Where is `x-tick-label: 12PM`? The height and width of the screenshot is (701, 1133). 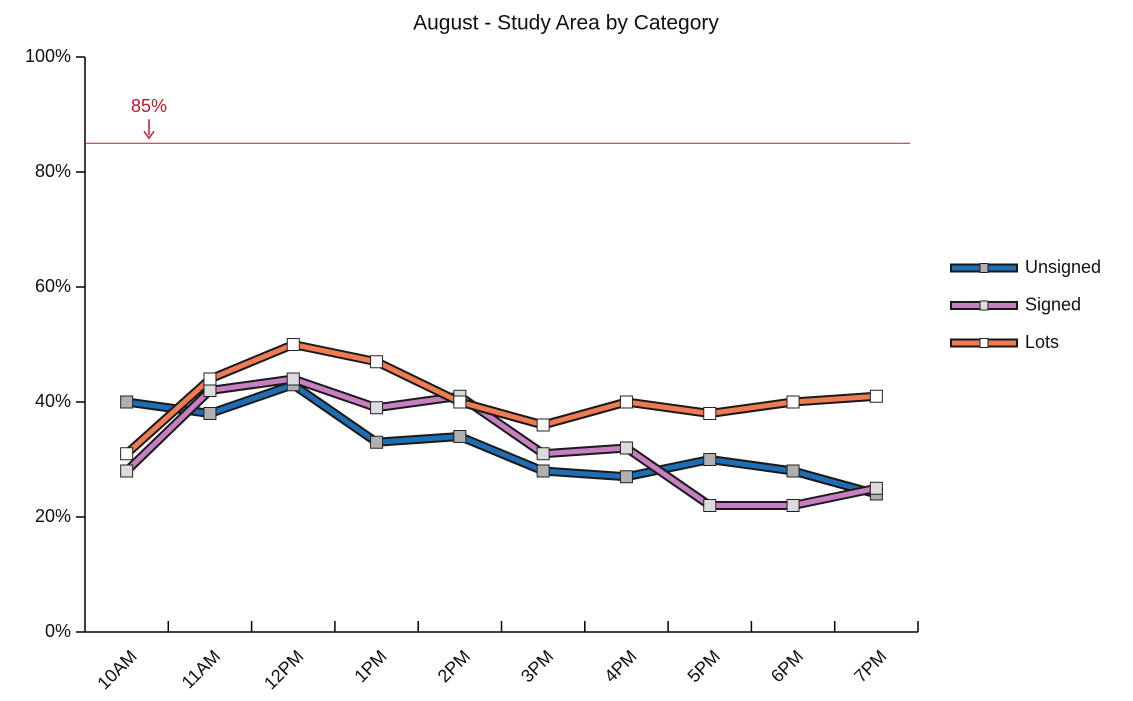 x-tick-label: 12PM is located at coordinates (283, 669).